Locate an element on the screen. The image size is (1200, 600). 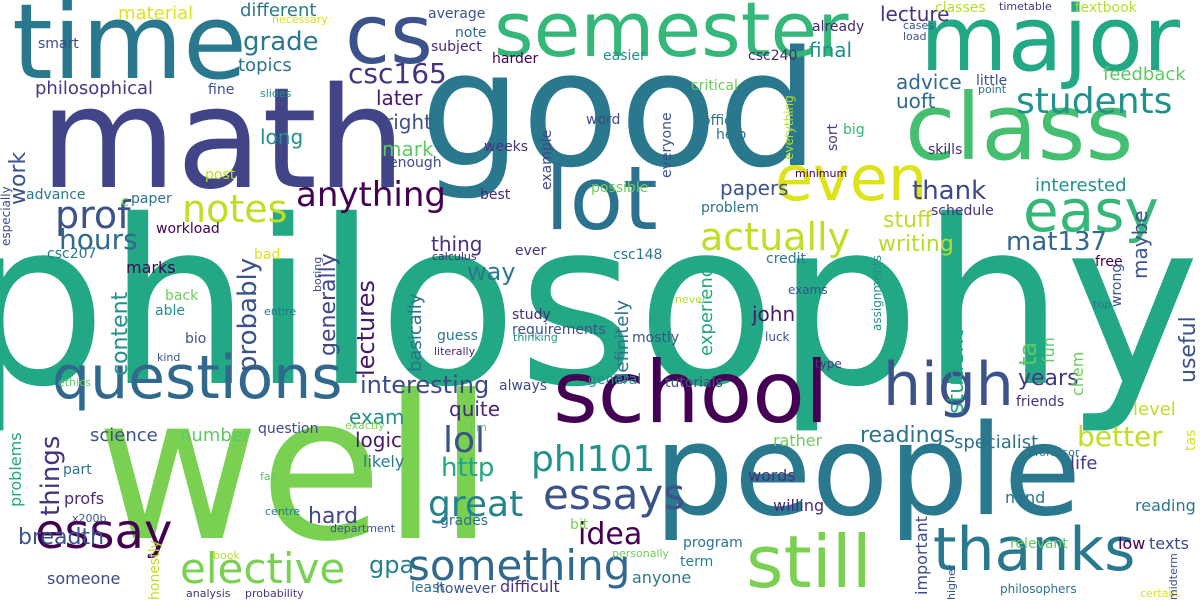
word-possible: possible is located at coordinates (620, 188).